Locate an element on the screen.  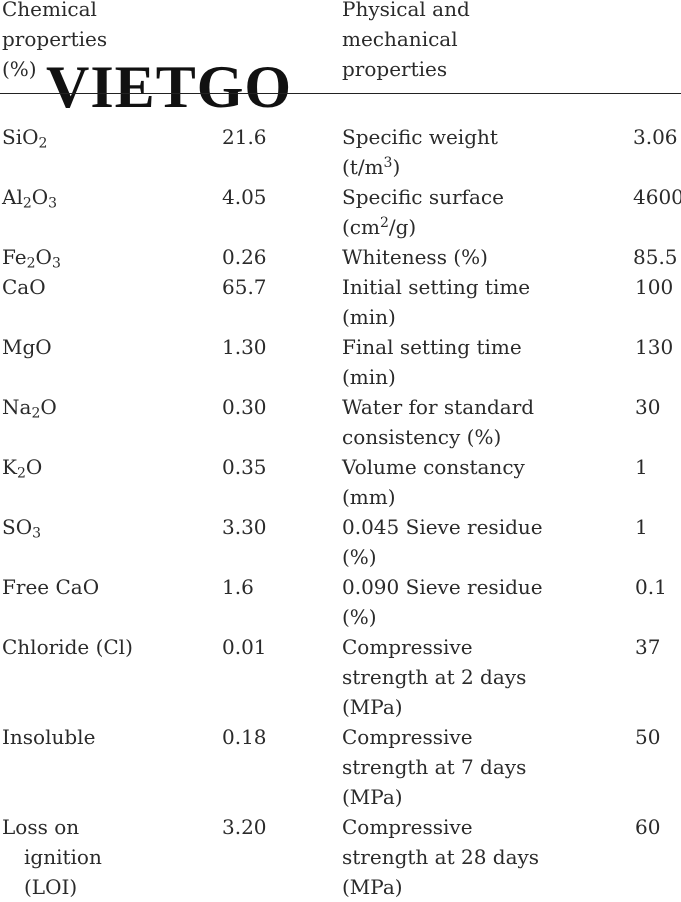
chemical-property-value: 1.30 is located at coordinates (244, 347).